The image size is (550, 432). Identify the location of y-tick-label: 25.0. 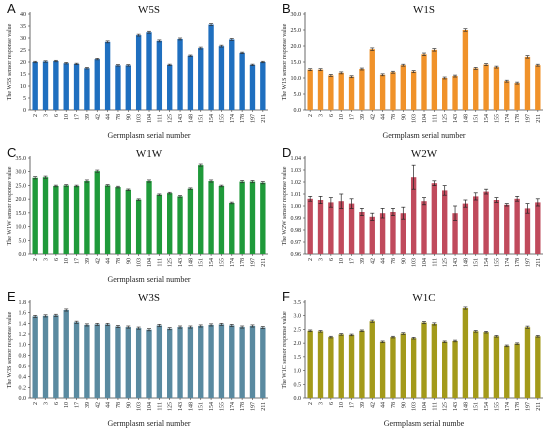
(21, 186).